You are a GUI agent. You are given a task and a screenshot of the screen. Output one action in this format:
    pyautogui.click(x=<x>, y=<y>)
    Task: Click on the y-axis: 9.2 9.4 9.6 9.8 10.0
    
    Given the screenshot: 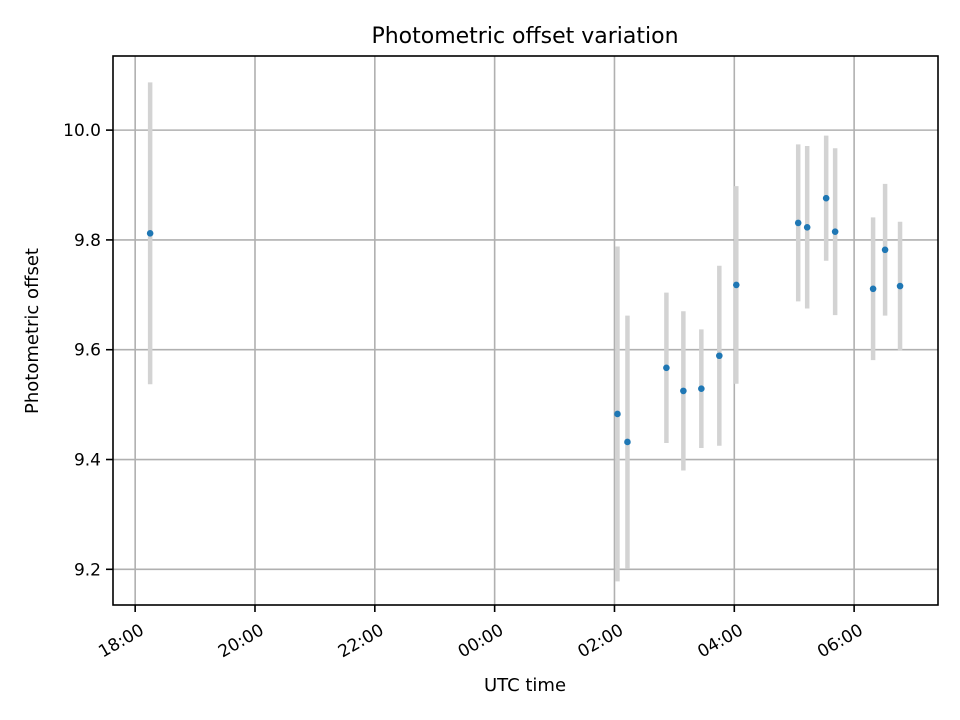 What is the action you would take?
    pyautogui.click(x=88, y=350)
    